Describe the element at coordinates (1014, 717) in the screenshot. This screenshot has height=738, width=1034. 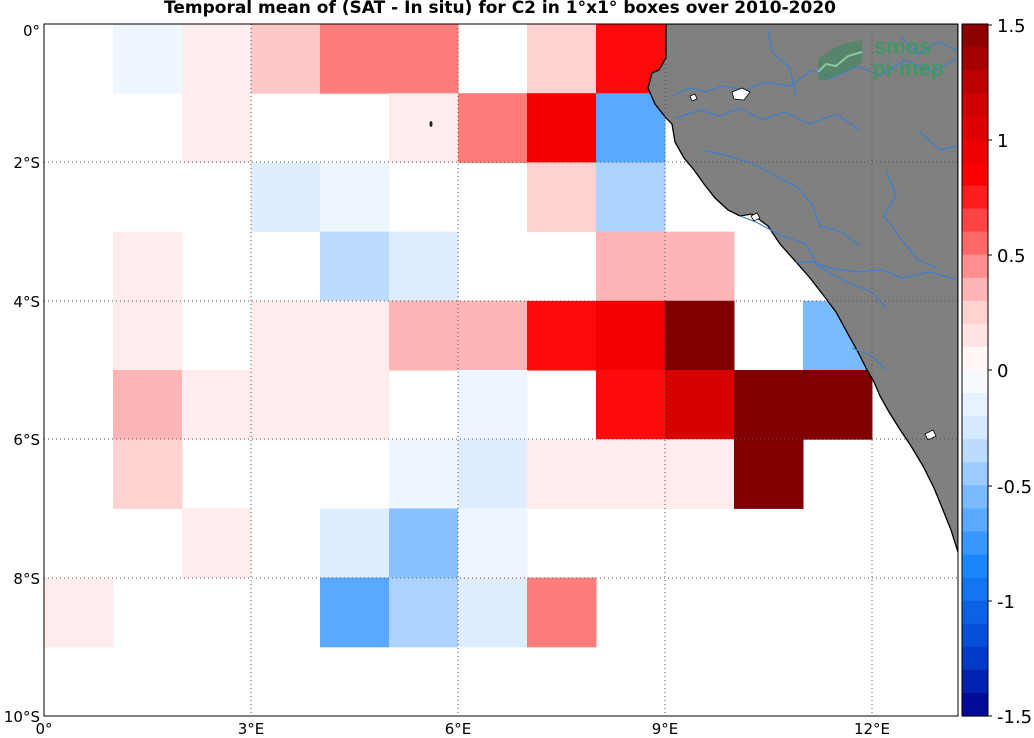
I see `colorbar-tick-label: -1.5` at that location.